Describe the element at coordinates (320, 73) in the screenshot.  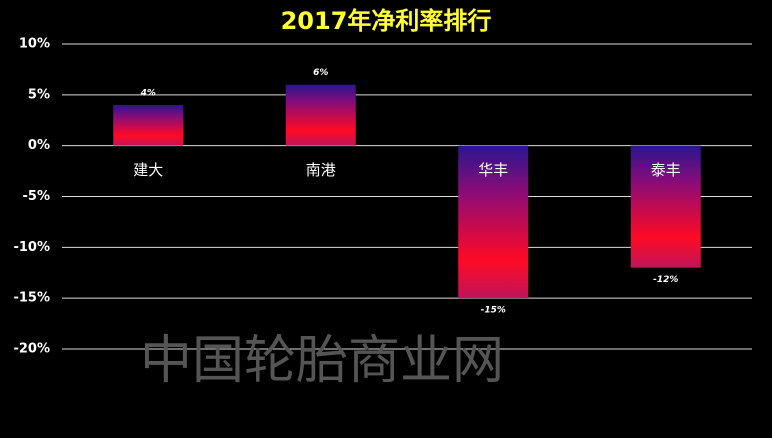
I see `value-label: 6%` at that location.